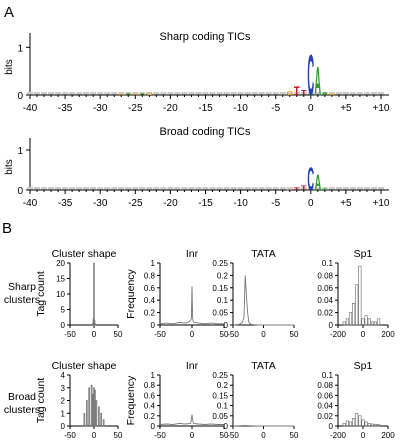 This screenshot has width=400, height=440. I want to click on col-title-top: TATA, so click(263, 254).